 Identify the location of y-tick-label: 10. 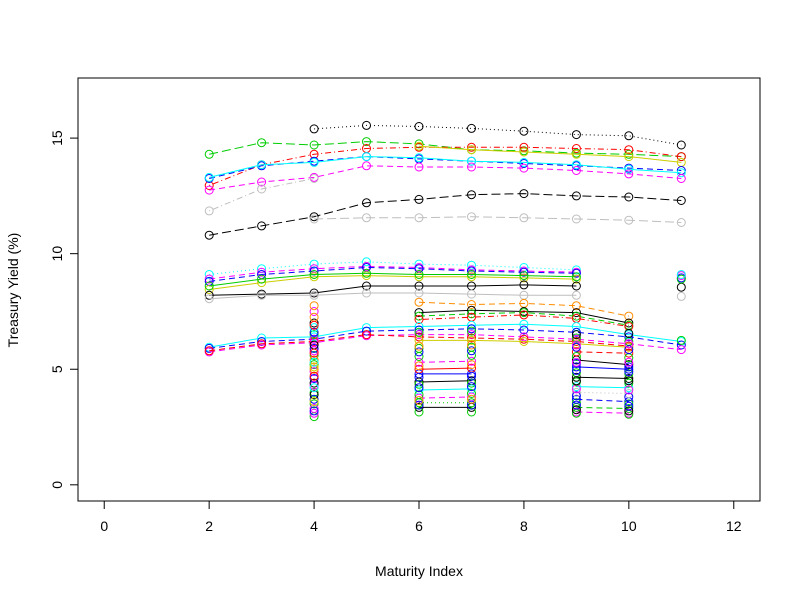
(57, 254).